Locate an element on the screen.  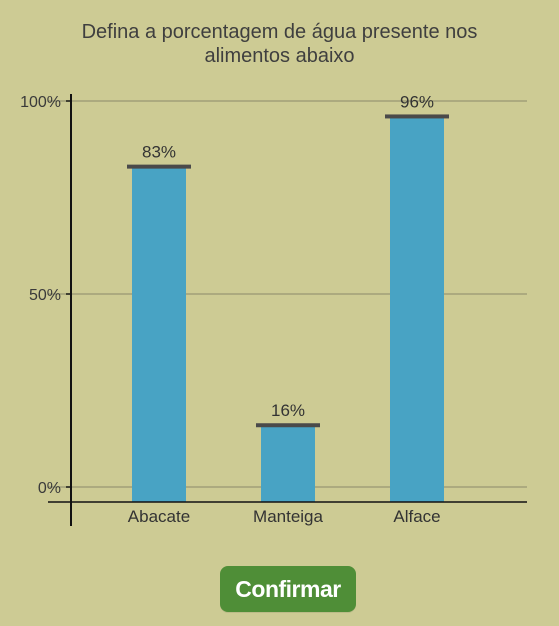
y-tick-labels: 0% 50% 100% is located at coordinates (40, 295).